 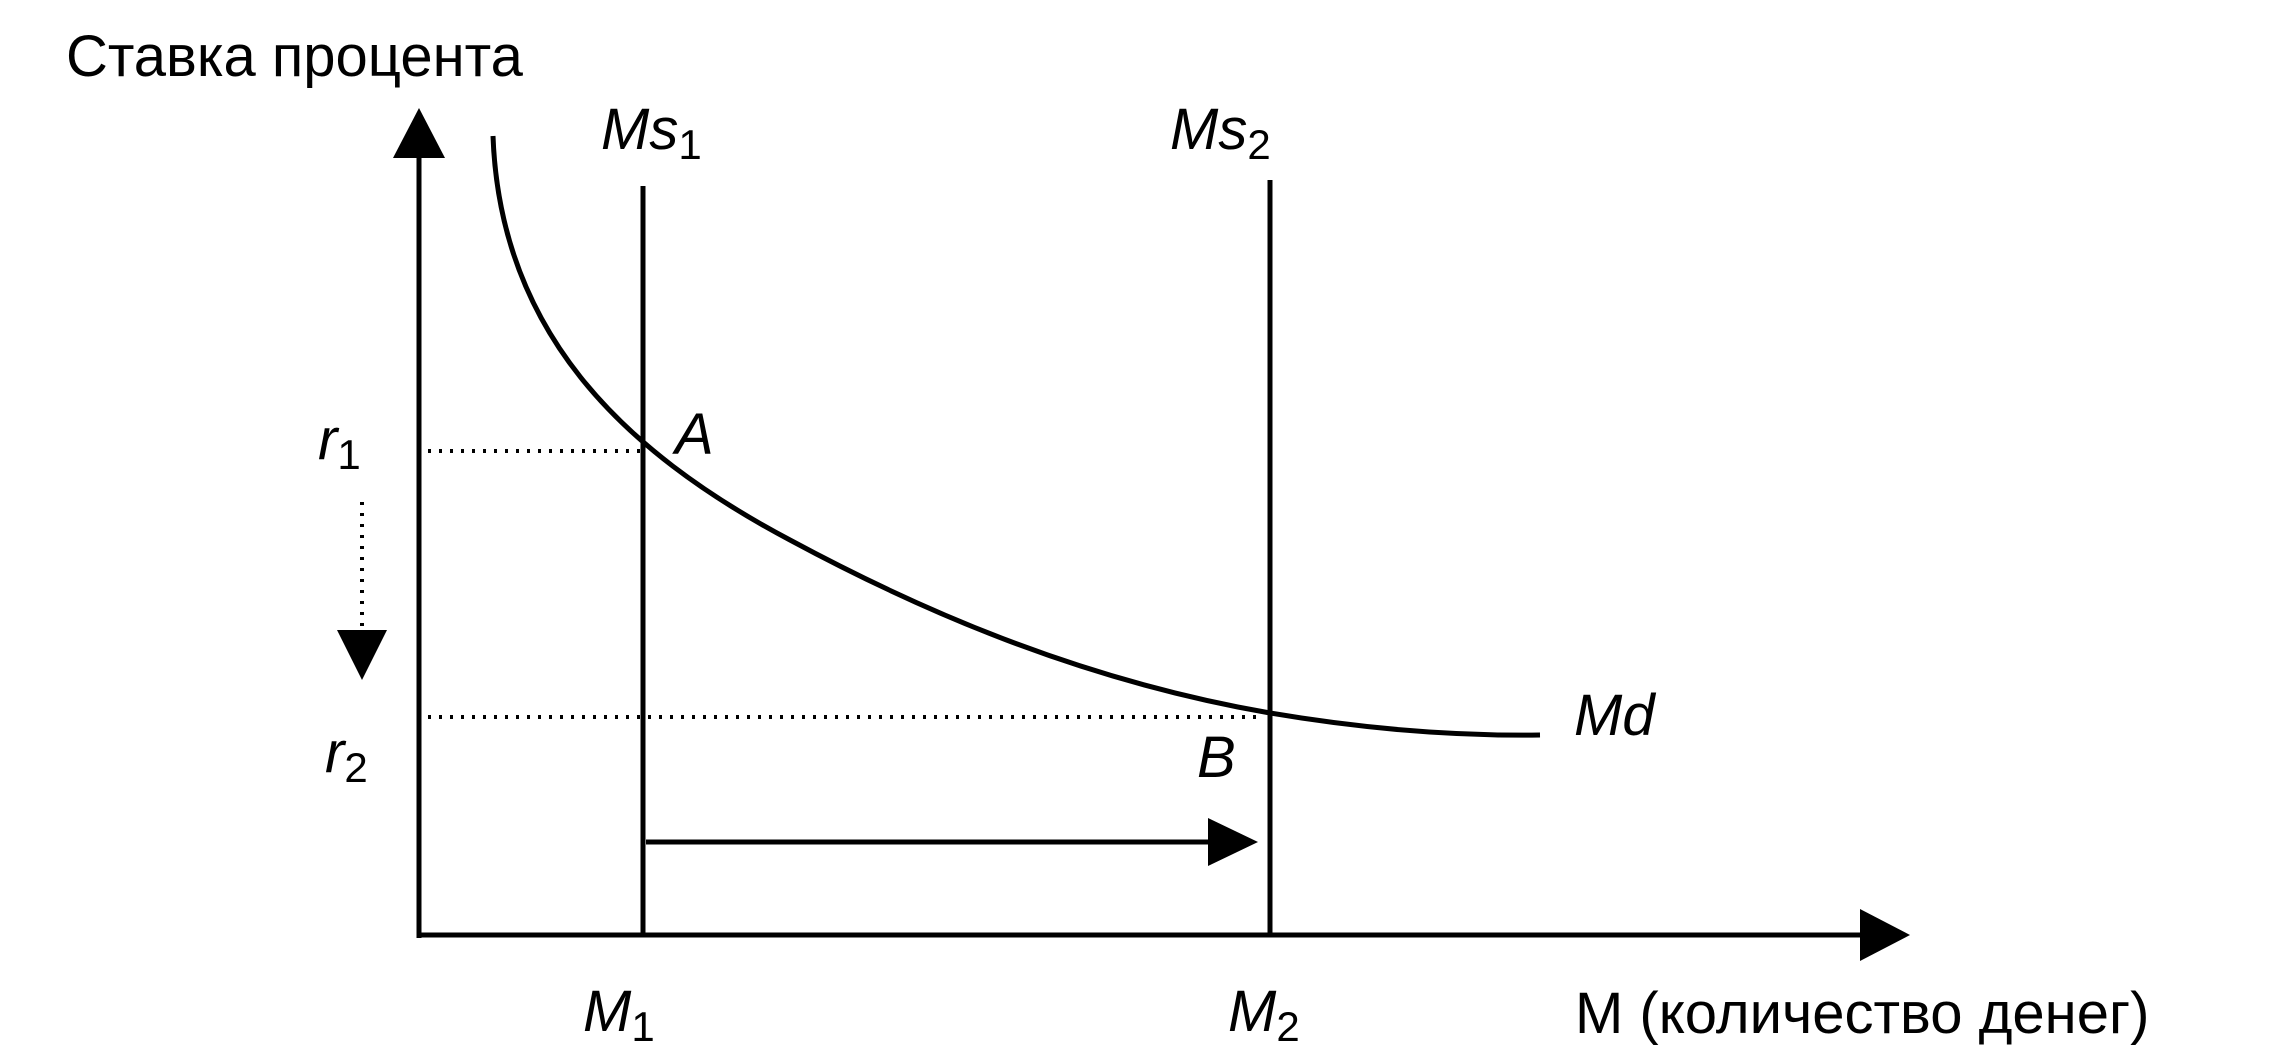 I want to click on md-label: Md, so click(x=1615, y=715).